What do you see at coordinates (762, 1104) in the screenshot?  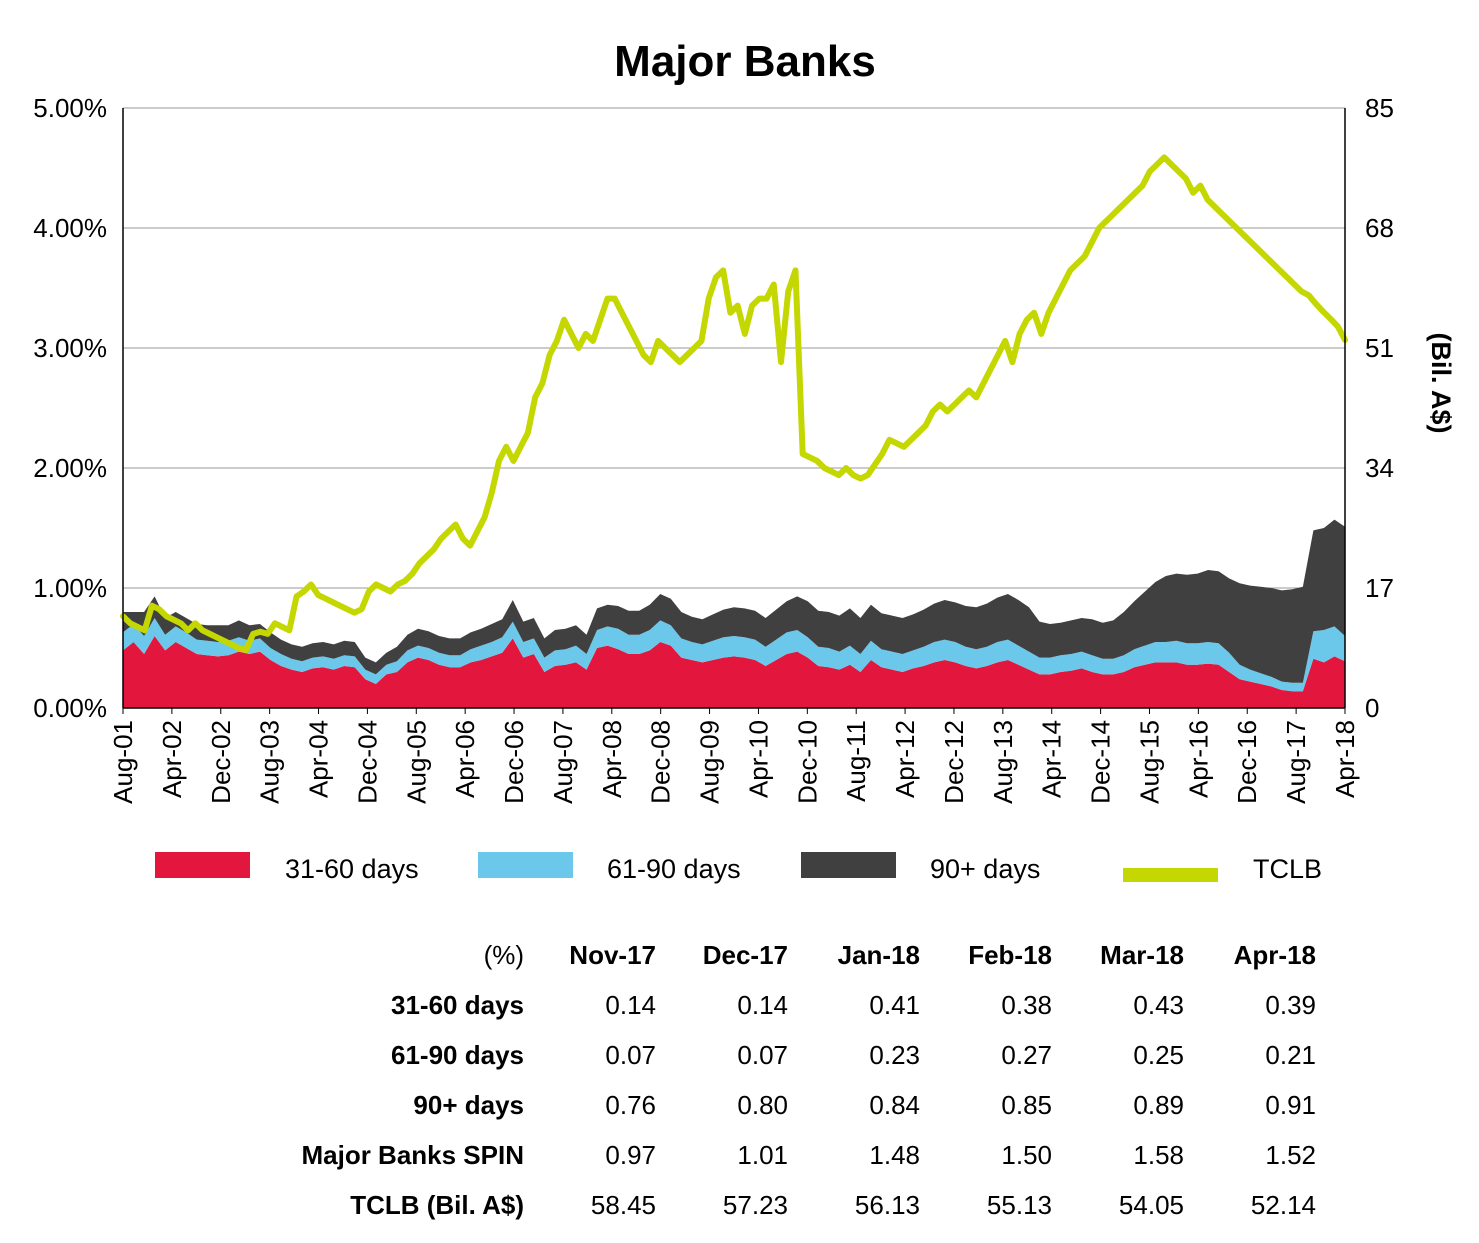 I see `table-cell: 0.80` at bounding box center [762, 1104].